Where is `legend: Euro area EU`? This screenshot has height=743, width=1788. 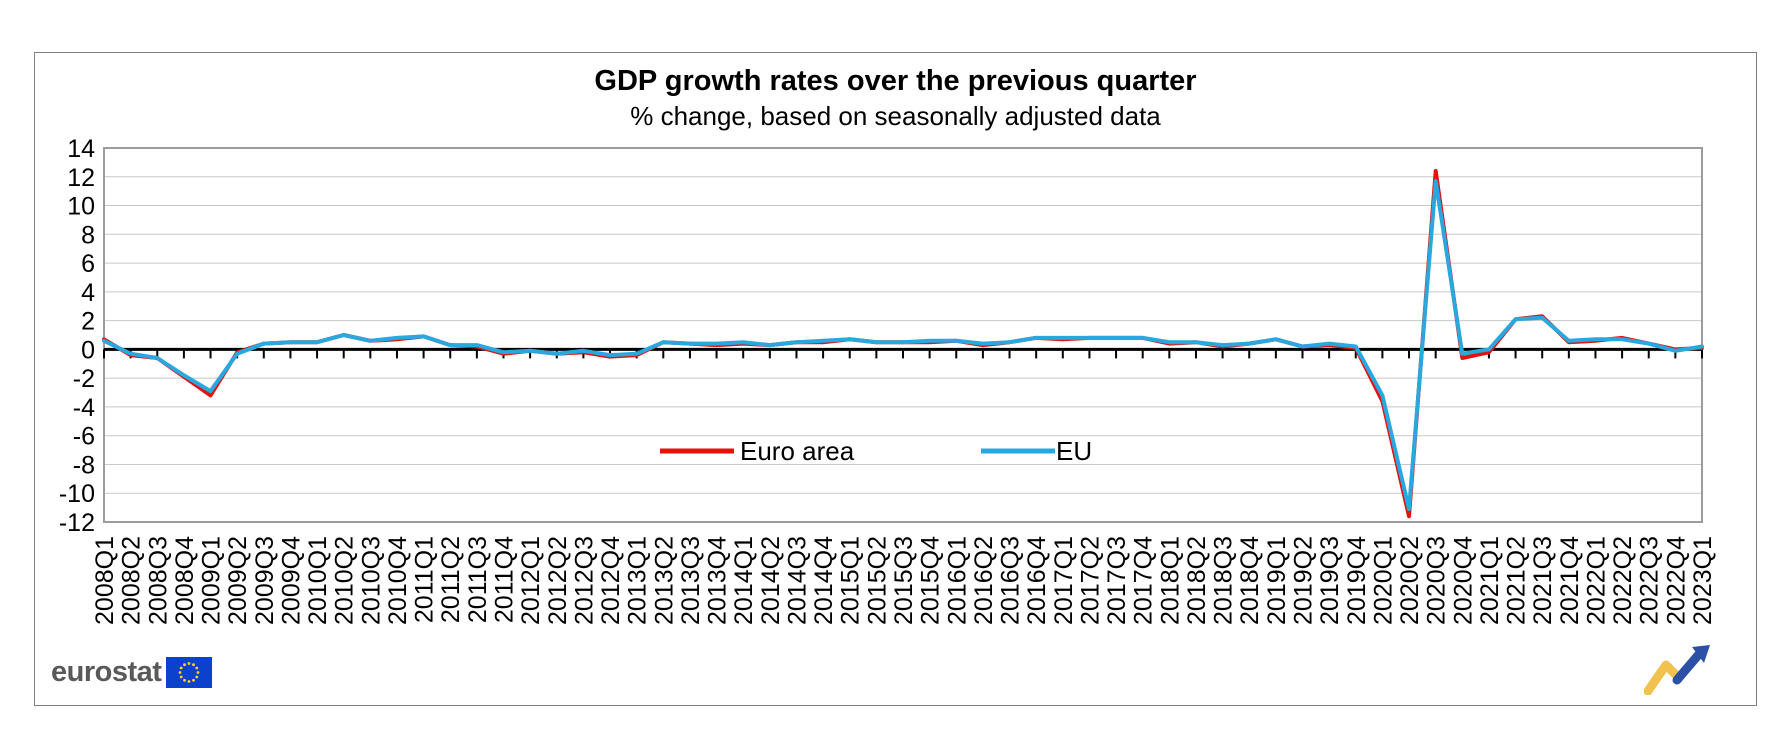
legend: Euro area EU is located at coordinates (876, 451).